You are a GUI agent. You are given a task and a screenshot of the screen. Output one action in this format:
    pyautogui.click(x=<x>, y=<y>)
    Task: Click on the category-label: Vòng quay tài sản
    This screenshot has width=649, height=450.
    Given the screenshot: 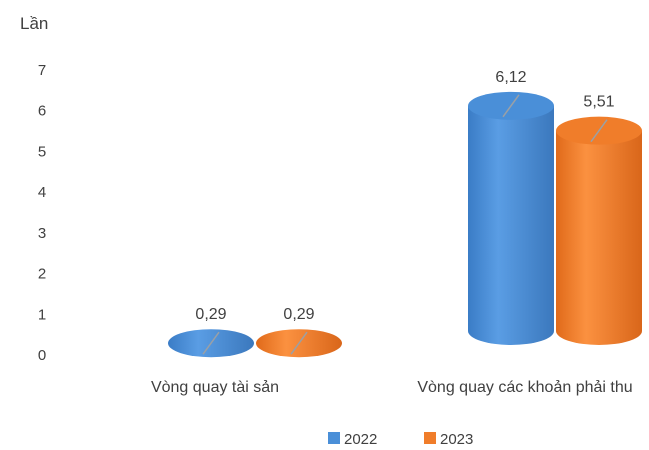 What is the action you would take?
    pyautogui.click(x=215, y=387)
    